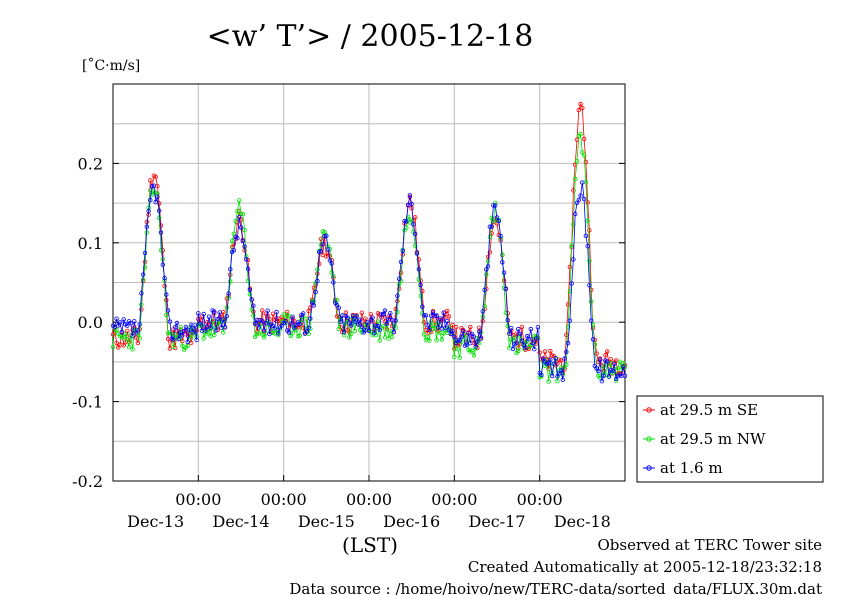 The width and height of the screenshot is (842, 595). Describe the element at coordinates (649, 468) in the screenshot. I see `legend-marker` at that location.